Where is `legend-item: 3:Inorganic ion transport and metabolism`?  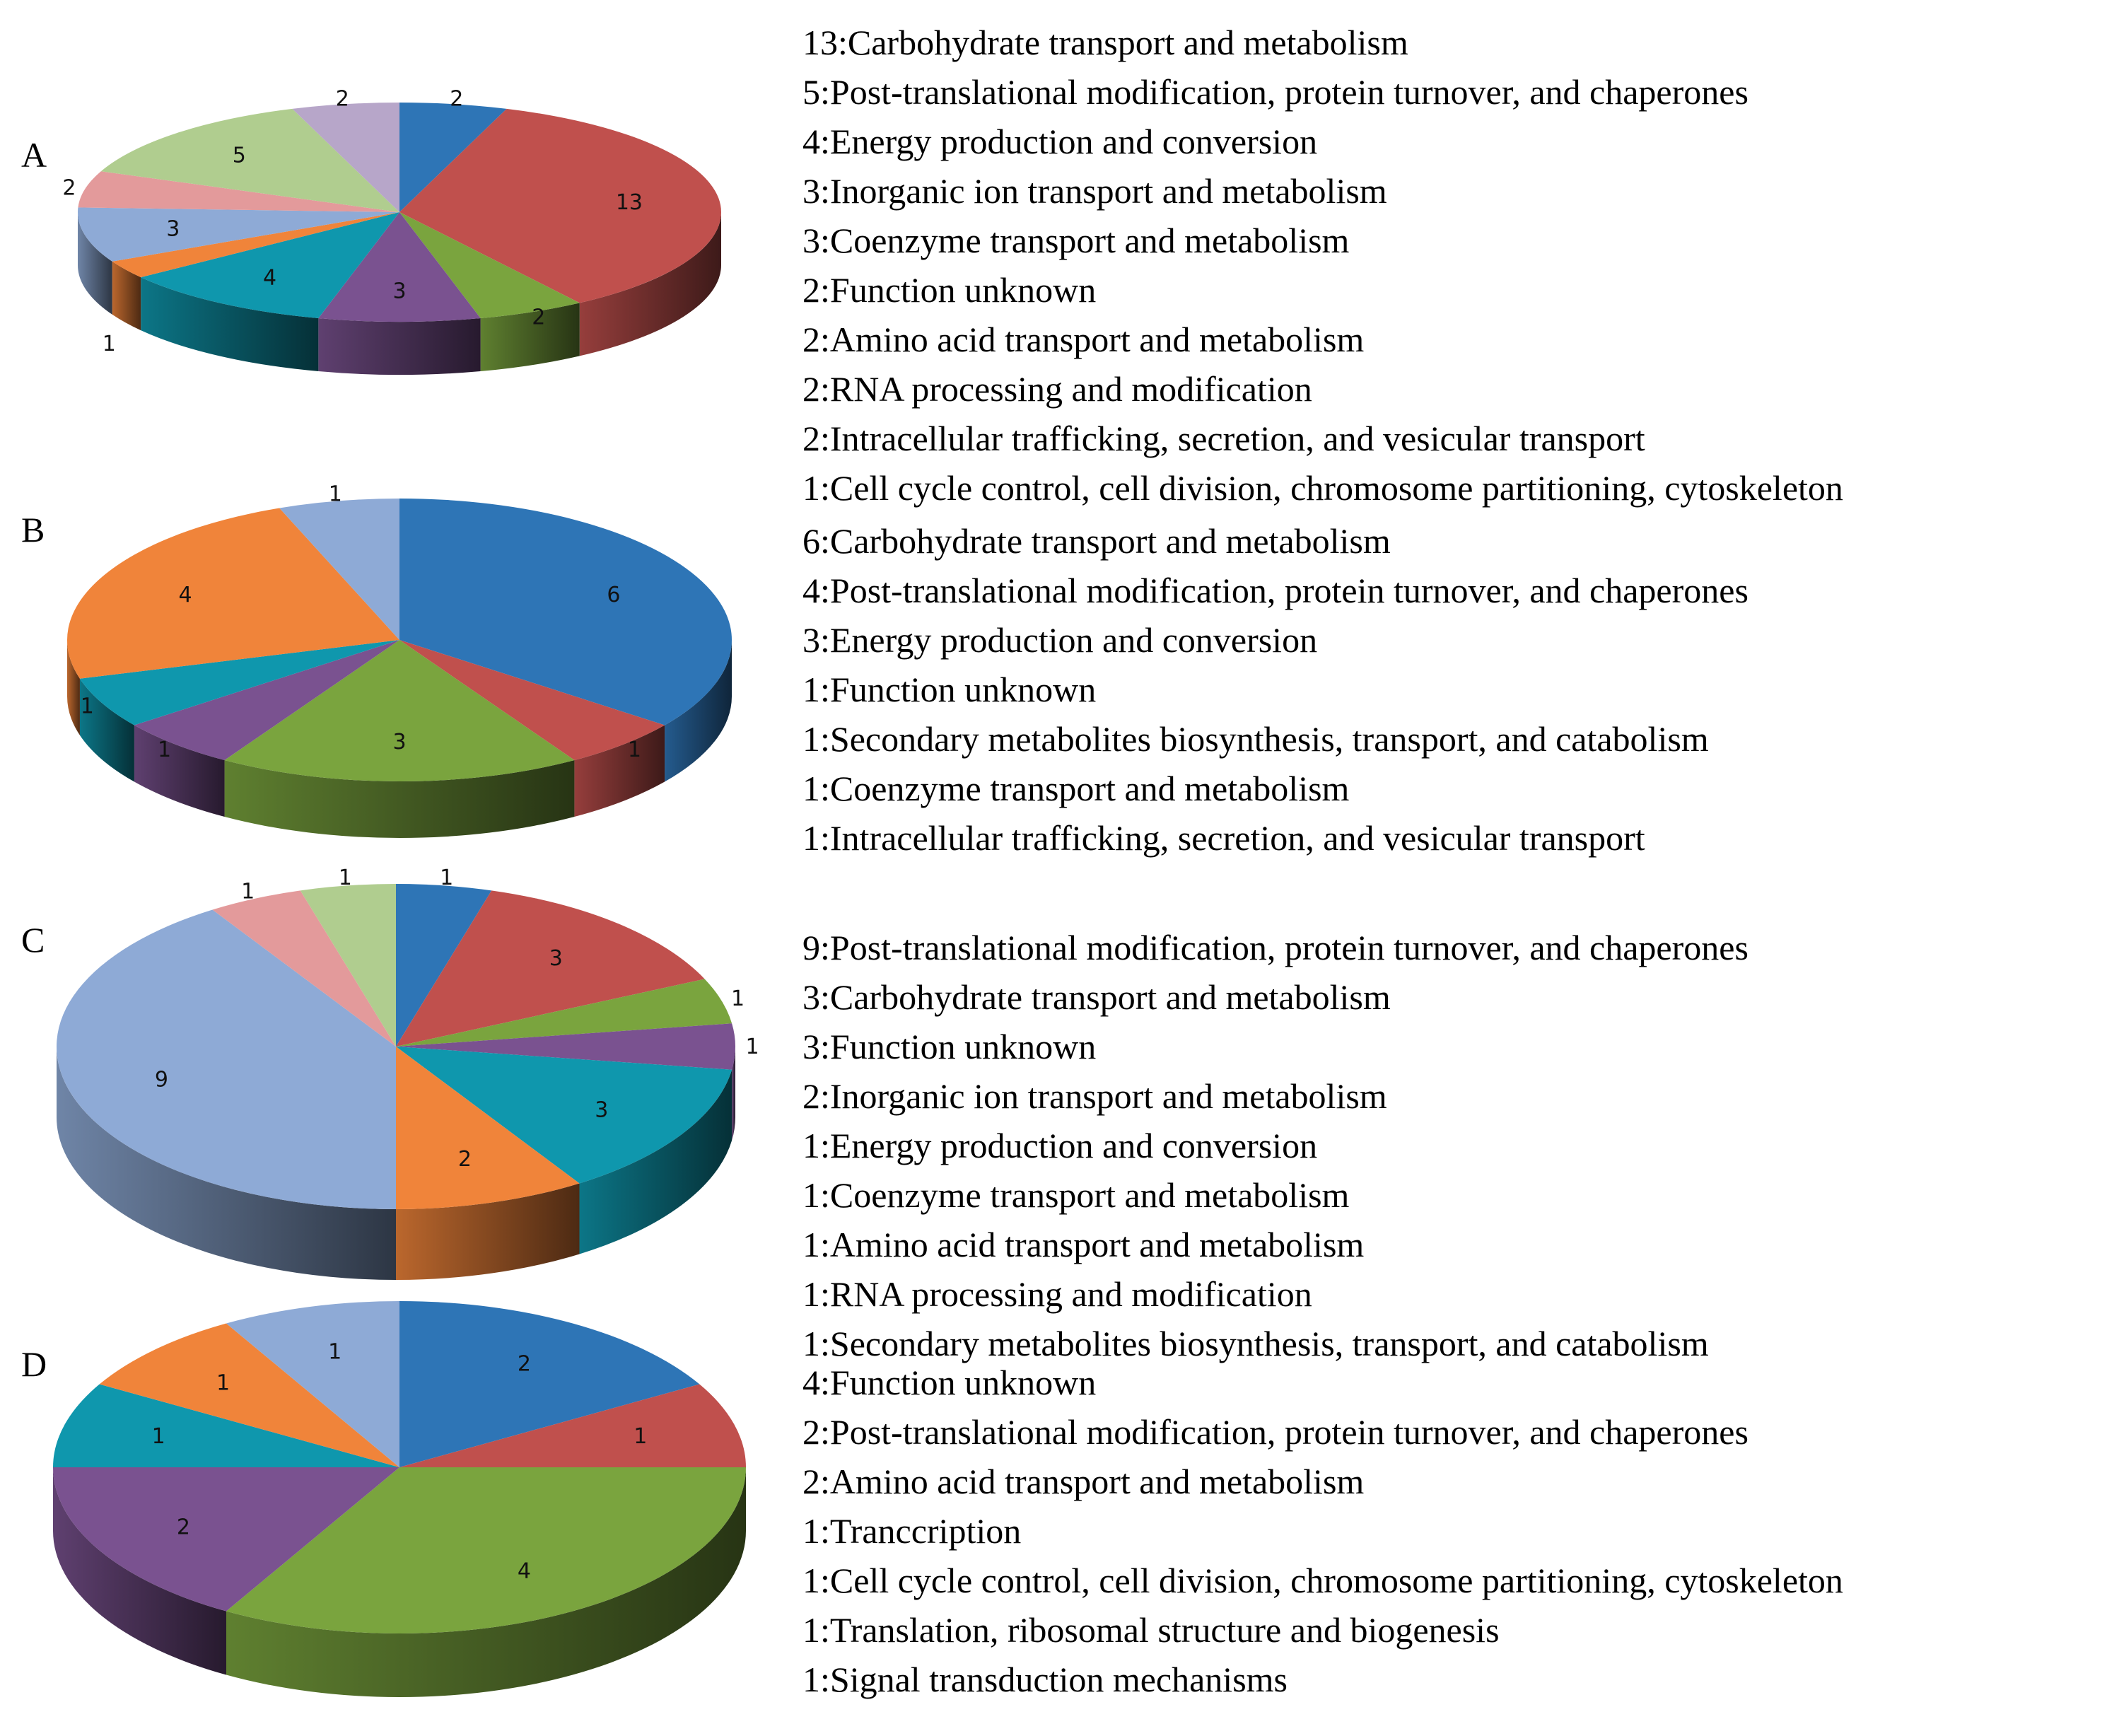 legend-item: 3:Inorganic ion transport and metabolism is located at coordinates (1094, 191).